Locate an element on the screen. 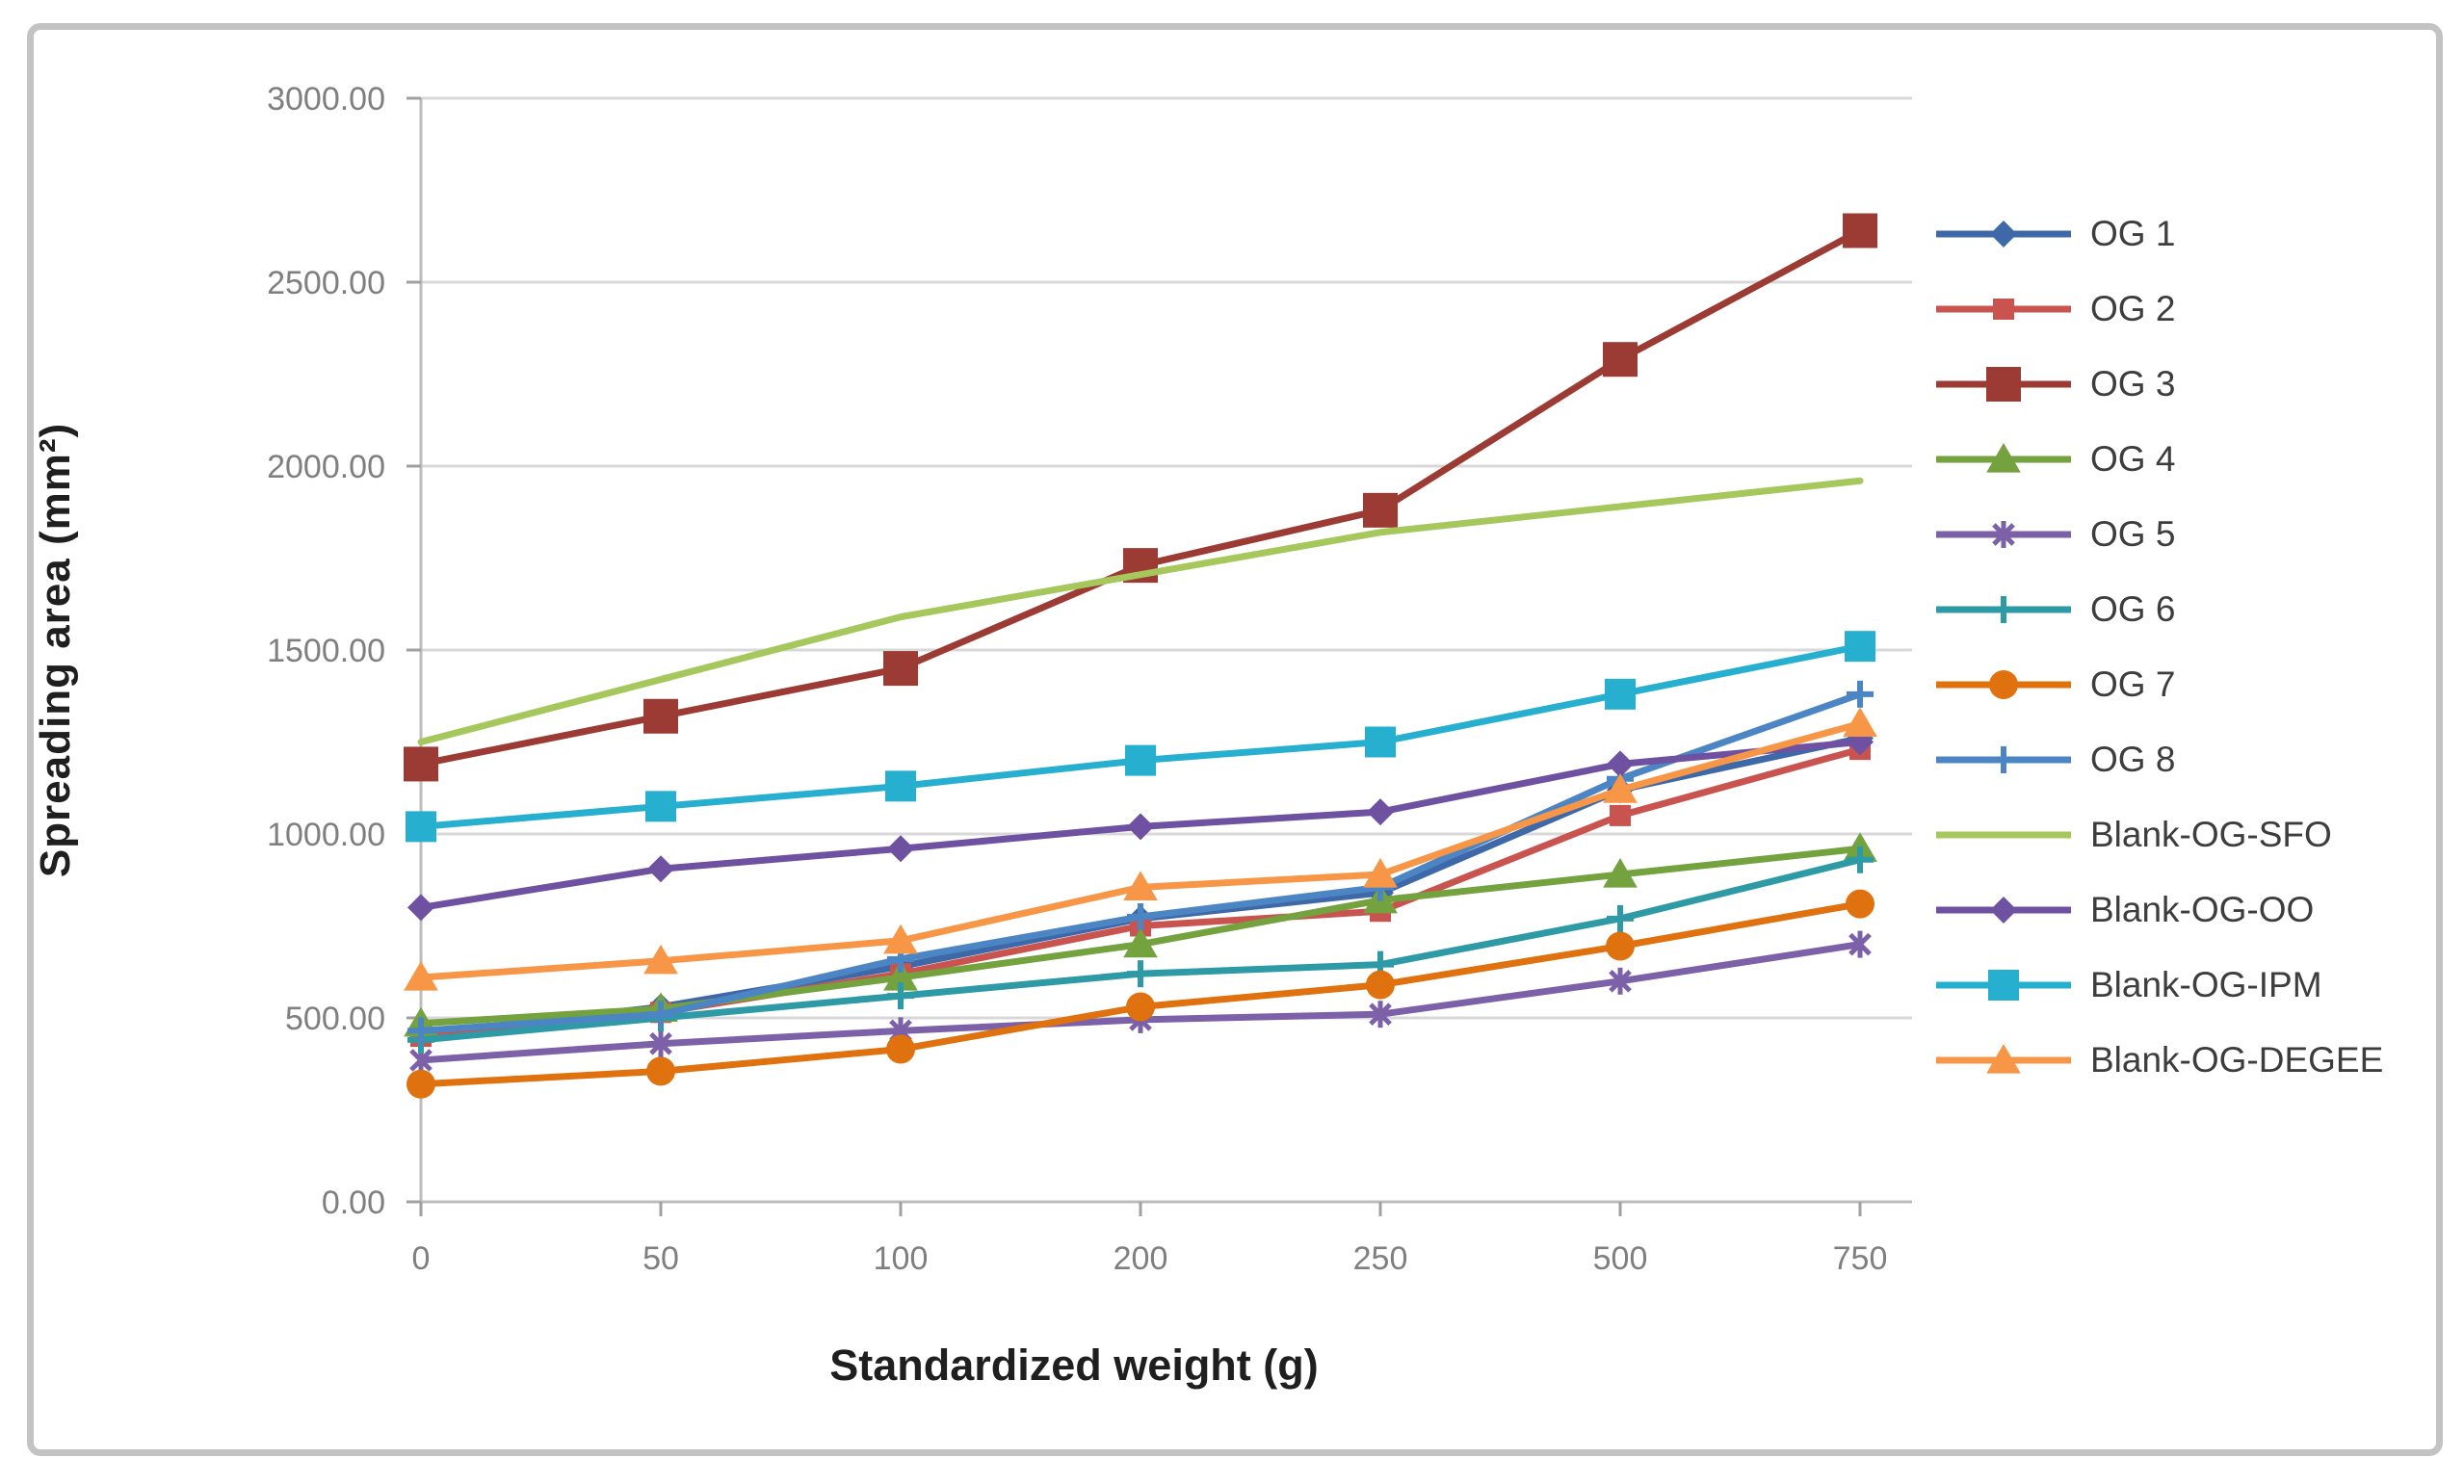  legend-item-og-3: OG 3 is located at coordinates (2159, 385).